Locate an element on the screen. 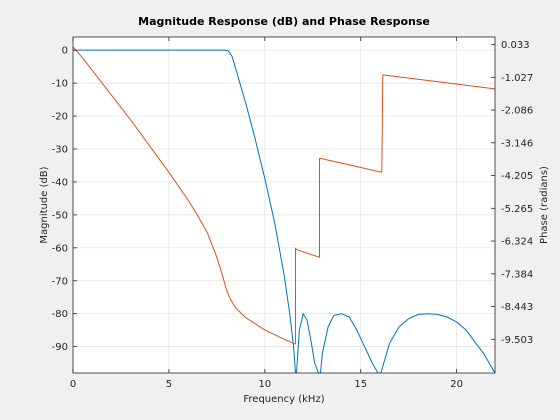 This screenshot has width=560, height=420. x-tick-label: 20 is located at coordinates (456, 384).